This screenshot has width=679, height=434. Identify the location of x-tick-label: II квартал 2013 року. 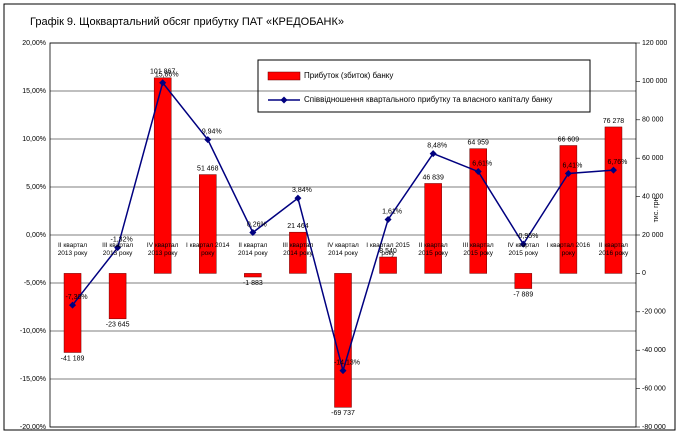
(72, 249).